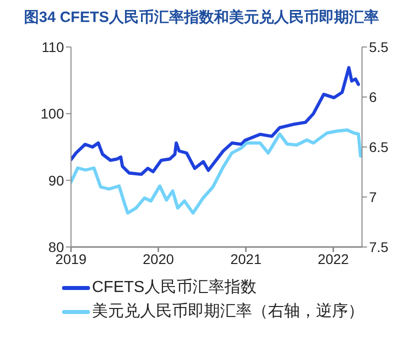  What do you see at coordinates (174, 288) in the screenshot?
I see `legend-label: CFETS人民币汇率指数` at bounding box center [174, 288].